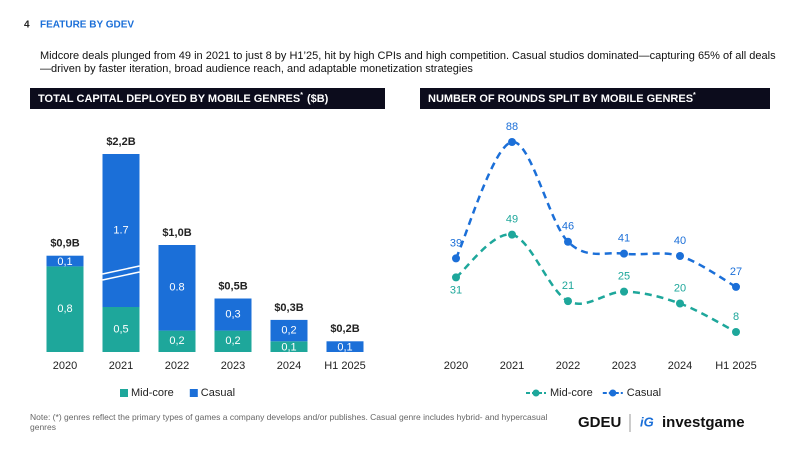 This screenshot has height=450, width=800. Describe the element at coordinates (318, 99) in the screenshot. I see `title-unit: ($B)` at that location.